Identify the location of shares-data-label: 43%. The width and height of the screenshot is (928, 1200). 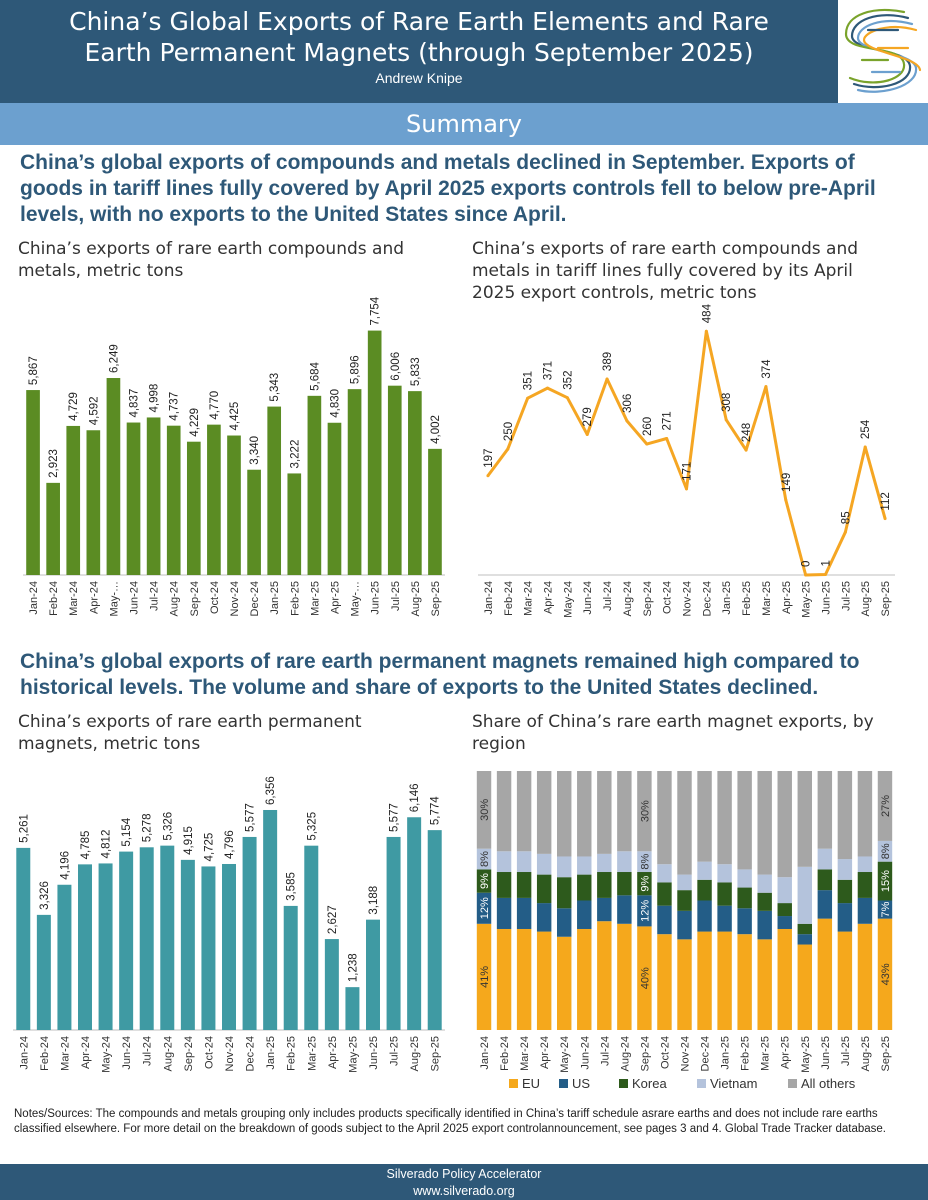
(886, 974).